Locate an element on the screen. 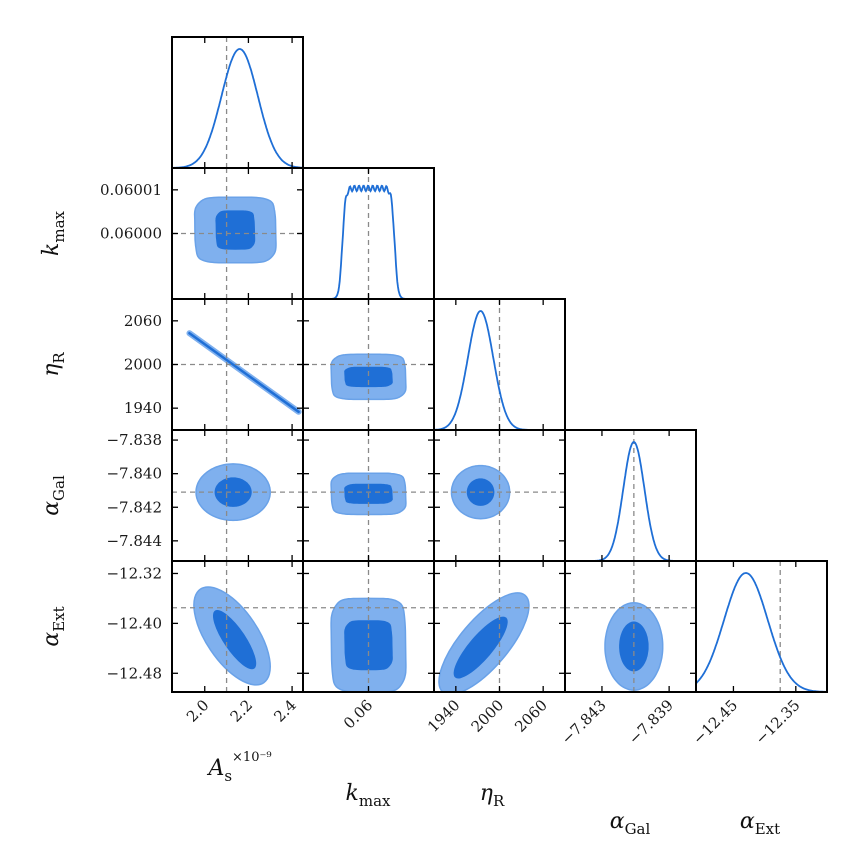 Image resolution: width=864 pixels, height=864 pixels. x-tick-label-etaR: 2060 is located at coordinates (531, 716).